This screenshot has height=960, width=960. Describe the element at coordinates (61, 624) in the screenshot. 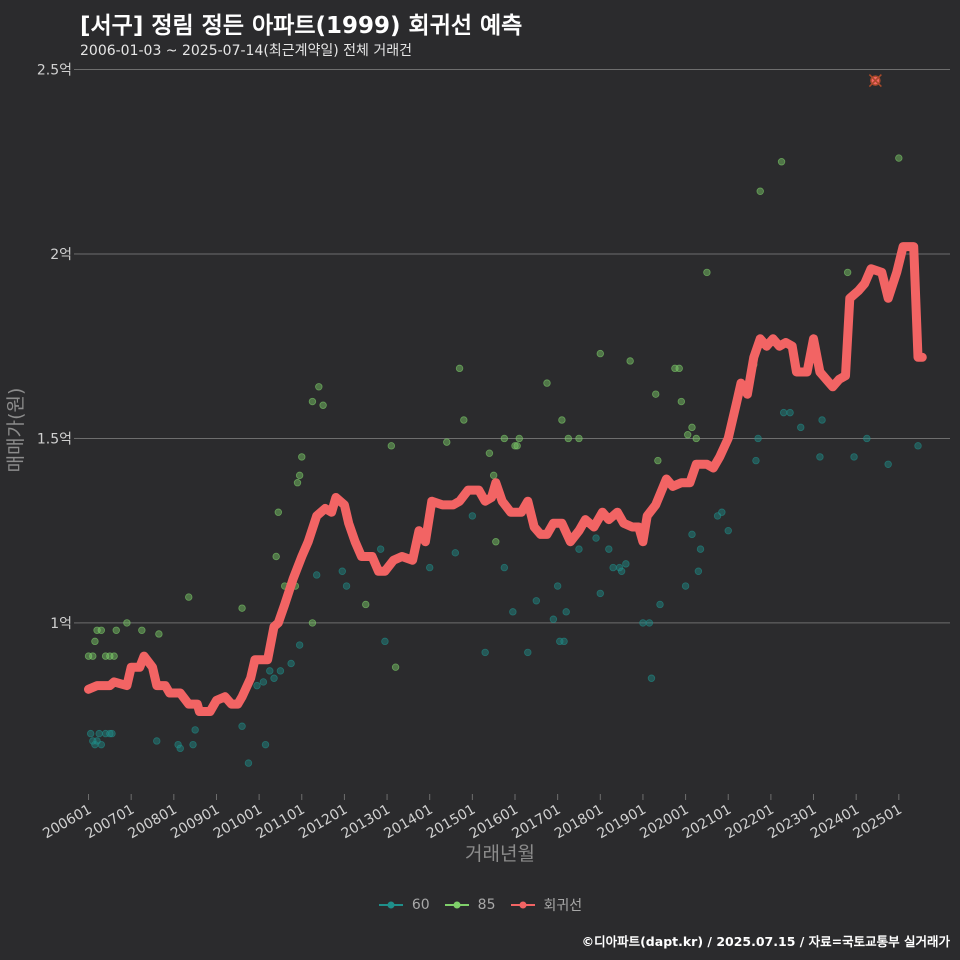

I see `y-tick-label: 1억` at that location.